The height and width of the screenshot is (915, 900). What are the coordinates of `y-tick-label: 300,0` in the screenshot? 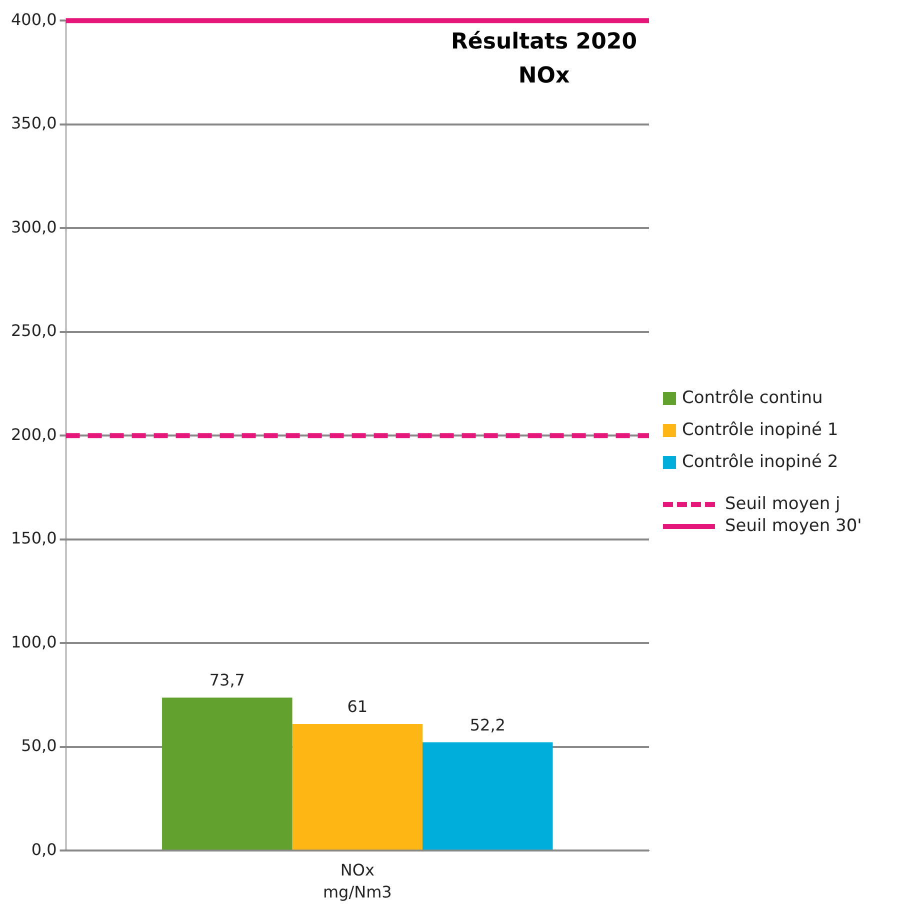 It's located at (33, 226).